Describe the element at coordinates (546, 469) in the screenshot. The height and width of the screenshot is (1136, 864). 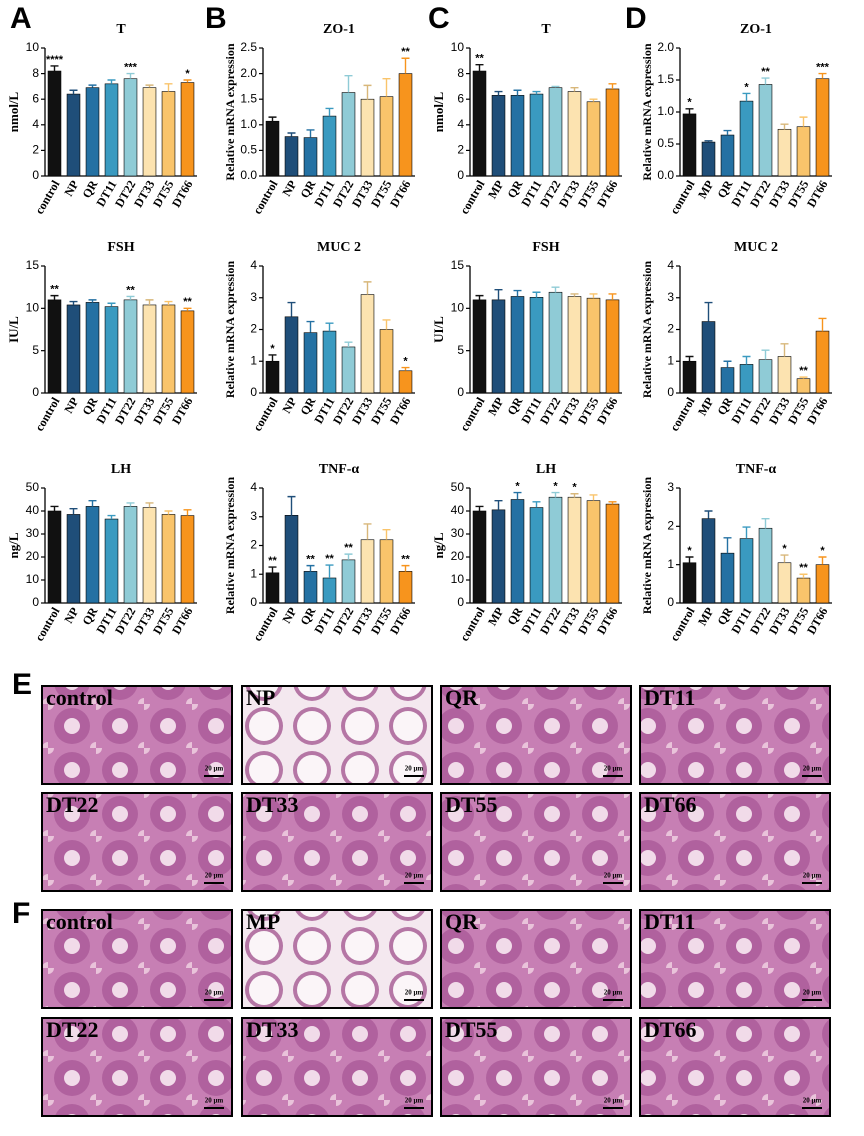
I see `chart-title: LH` at that location.